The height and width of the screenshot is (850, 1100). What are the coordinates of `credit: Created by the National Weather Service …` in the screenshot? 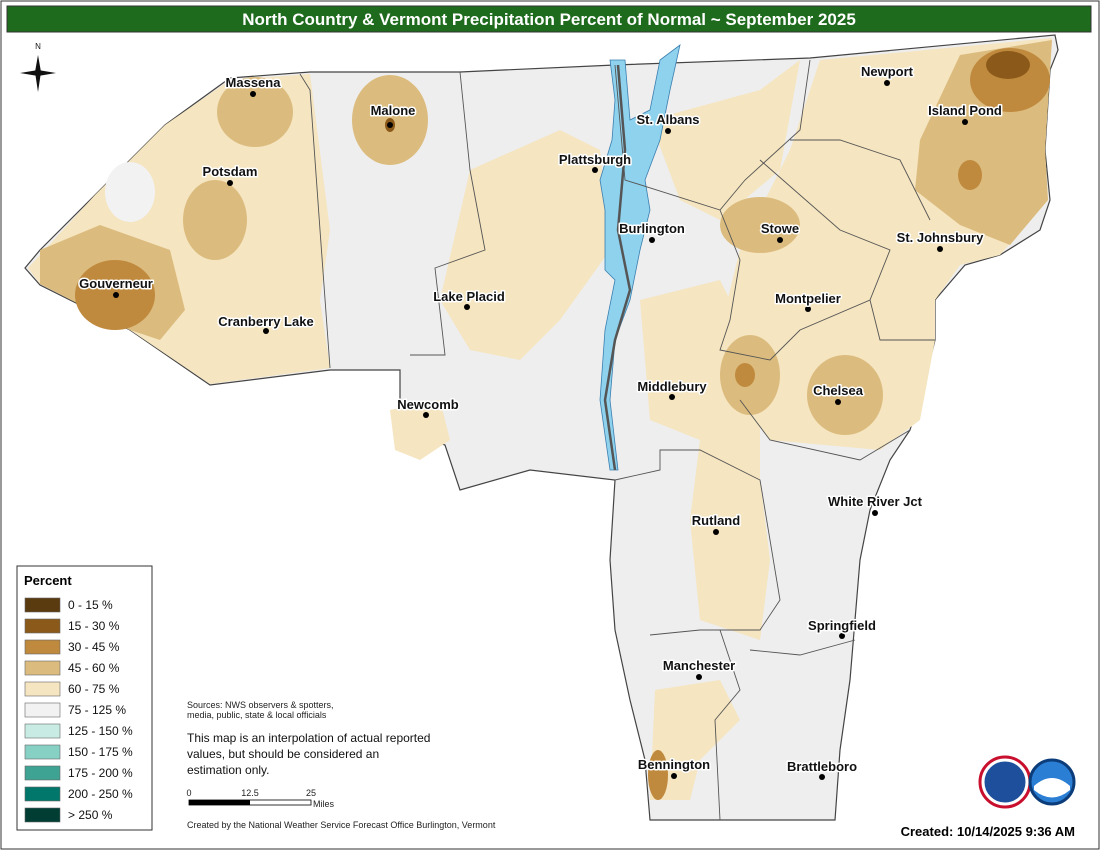 It's located at (341, 825).